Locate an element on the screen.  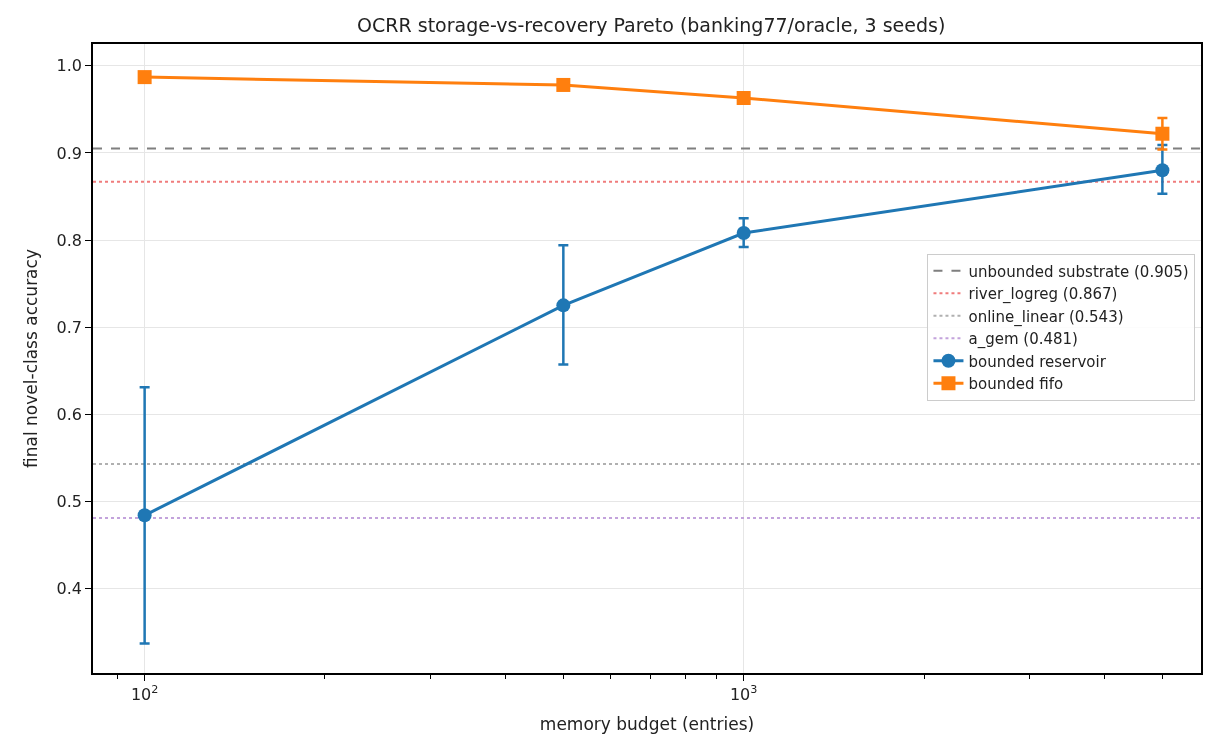
chart-title: OCRR storage-vs-recovery Pareto (banking77/oracle, 3 seeds) is located at coordinates (651, 24).